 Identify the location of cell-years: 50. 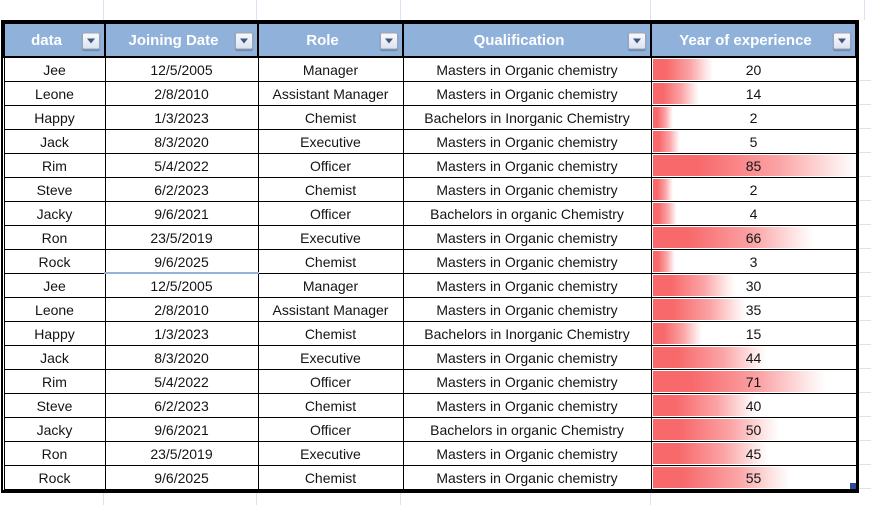
(753, 429).